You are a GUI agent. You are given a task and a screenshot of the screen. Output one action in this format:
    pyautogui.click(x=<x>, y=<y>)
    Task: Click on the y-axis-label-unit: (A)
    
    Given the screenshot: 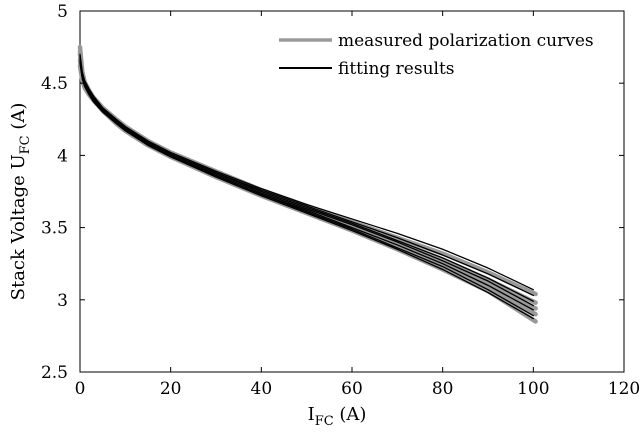 What is the action you would take?
    pyautogui.click(x=18, y=119)
    